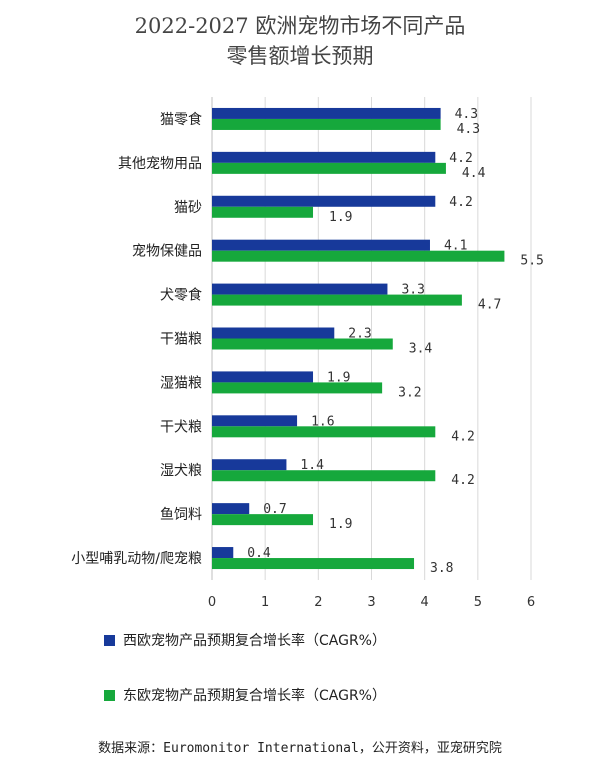 This screenshot has height=777, width=600. I want to click on data-label-east: 4.3, so click(468, 129).